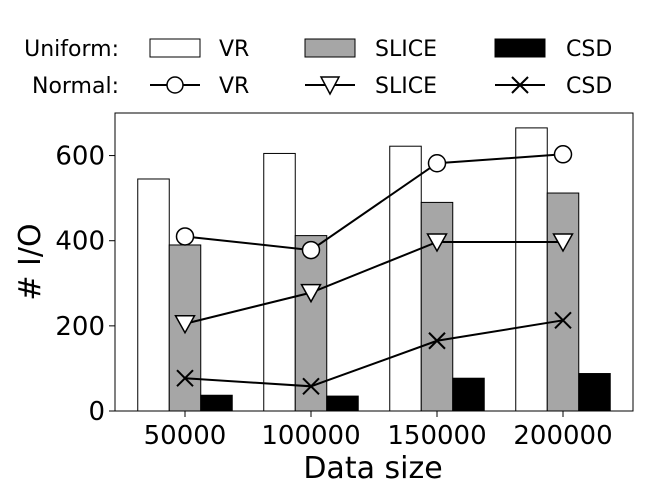  Describe the element at coordinates (436, 436) in the screenshot. I see `x-tick-label-150000: 150000` at that location.